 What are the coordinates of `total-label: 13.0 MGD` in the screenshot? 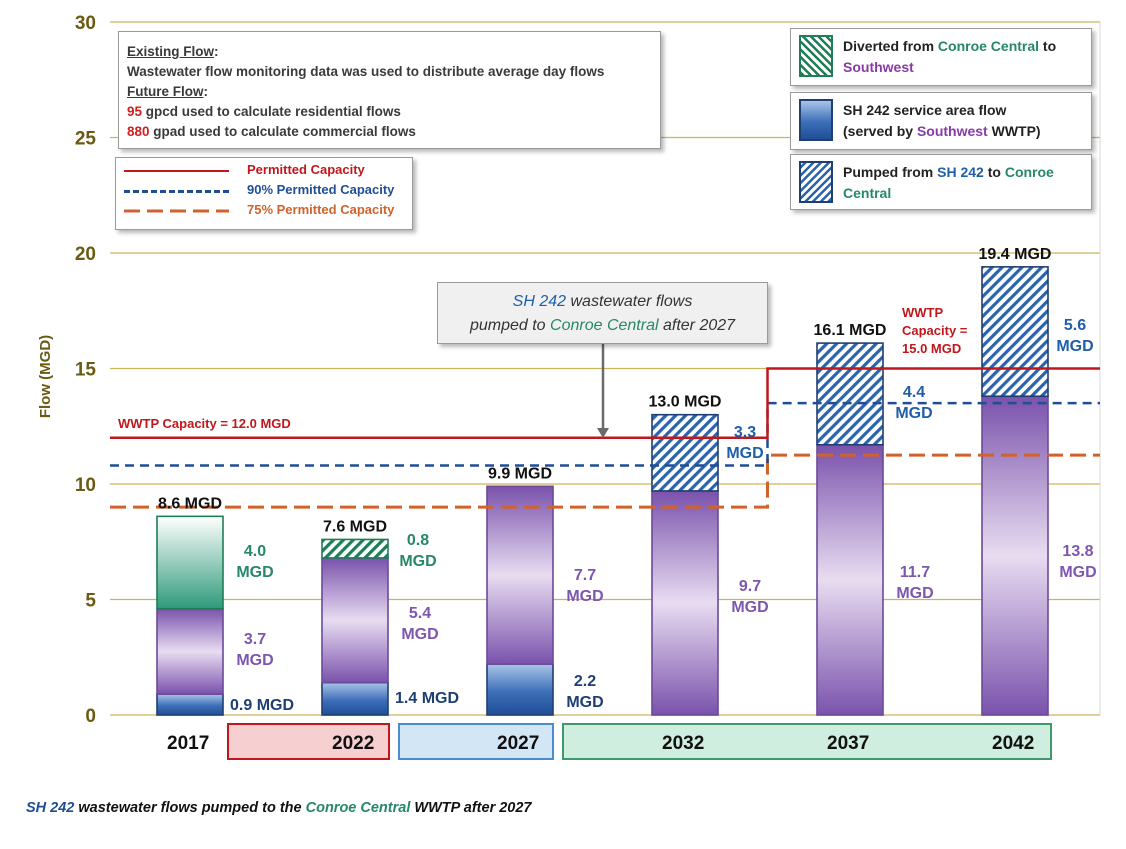 It's located at (685, 402).